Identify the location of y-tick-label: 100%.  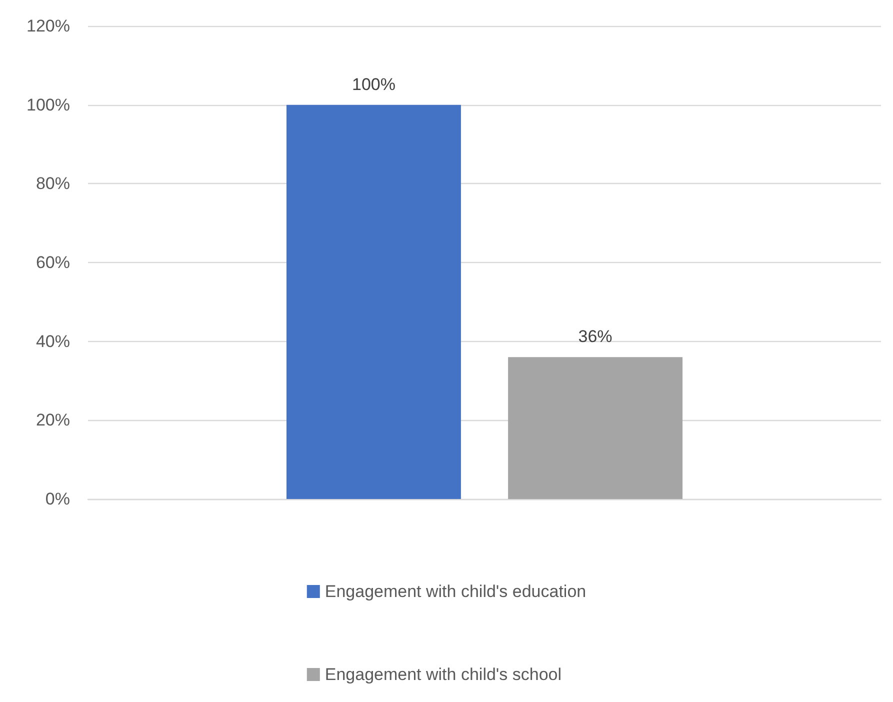
(48, 104).